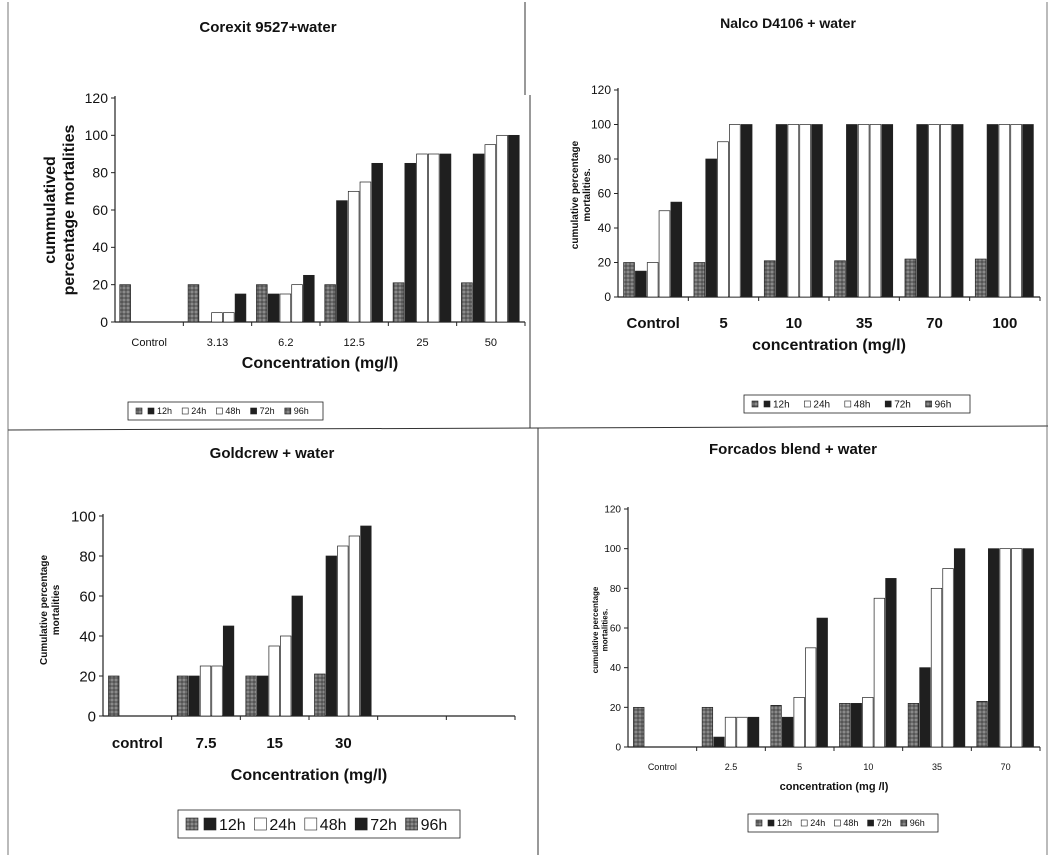 This screenshot has height=859, width=1050. I want to click on bar-48h-3.13, so click(217, 317).